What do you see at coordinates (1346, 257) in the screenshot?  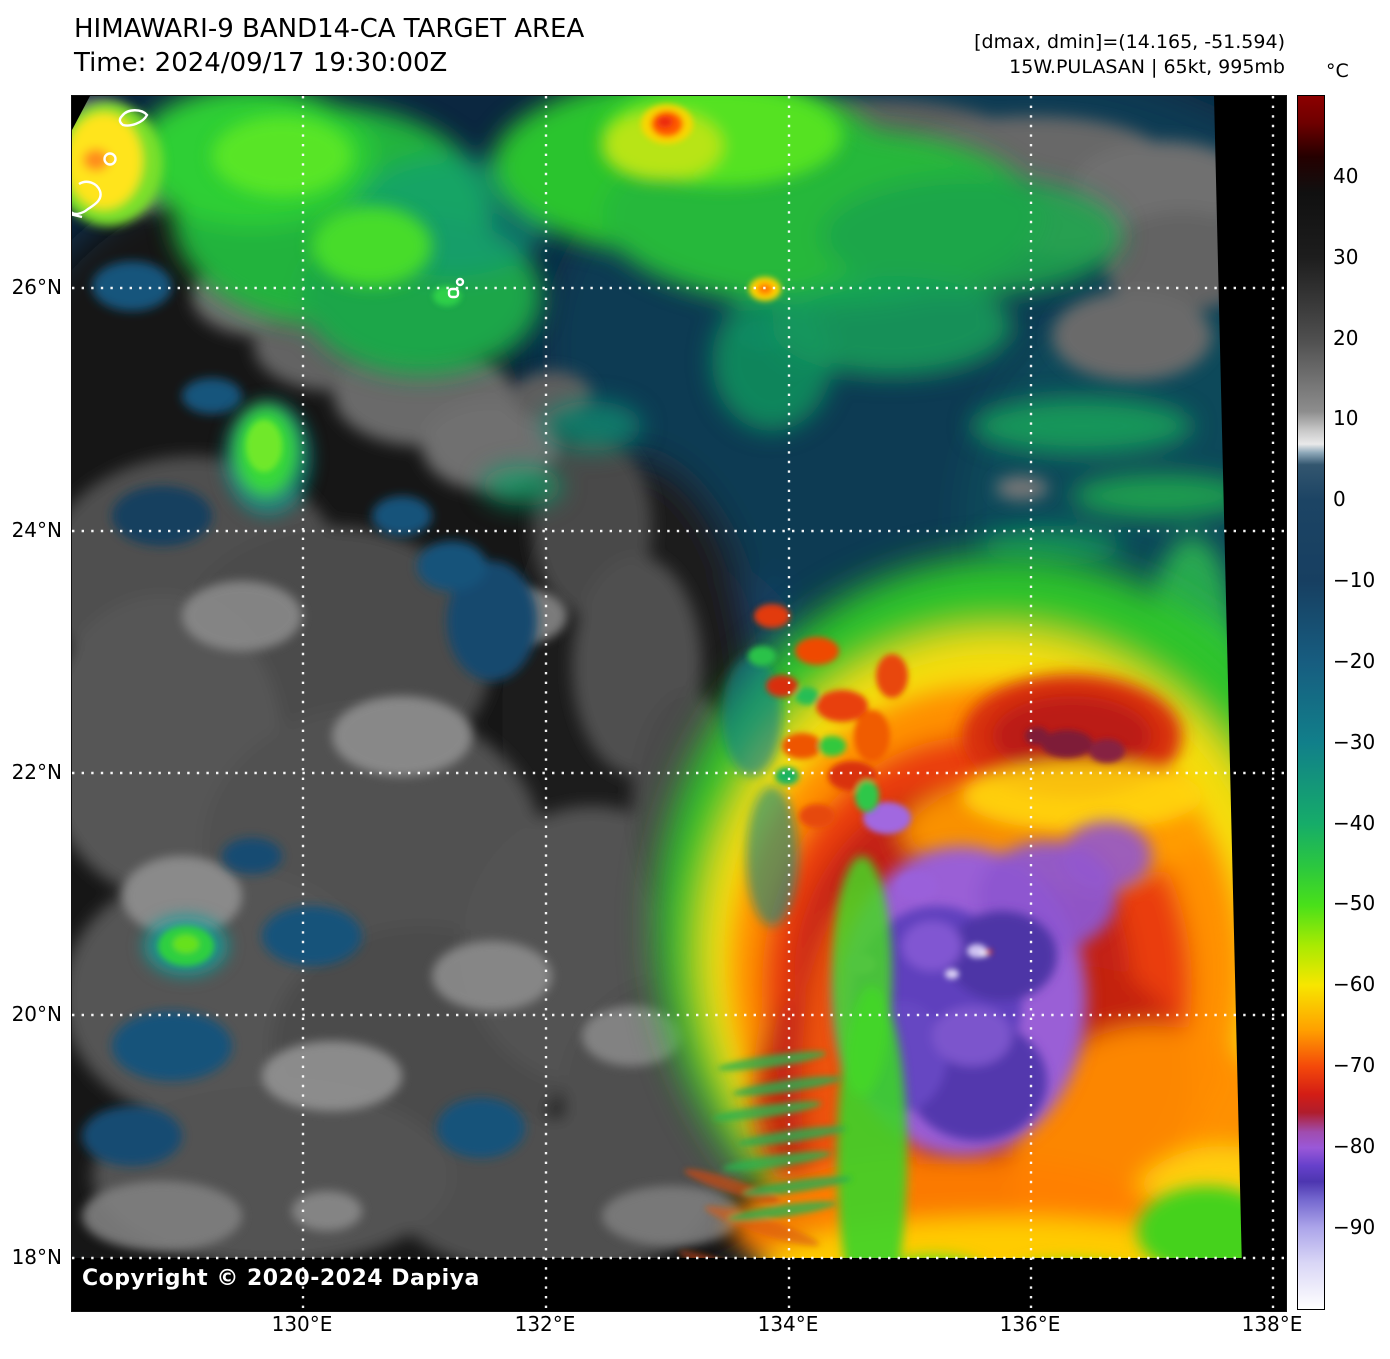 I see `colorbar-tick-label: 30` at bounding box center [1346, 257].